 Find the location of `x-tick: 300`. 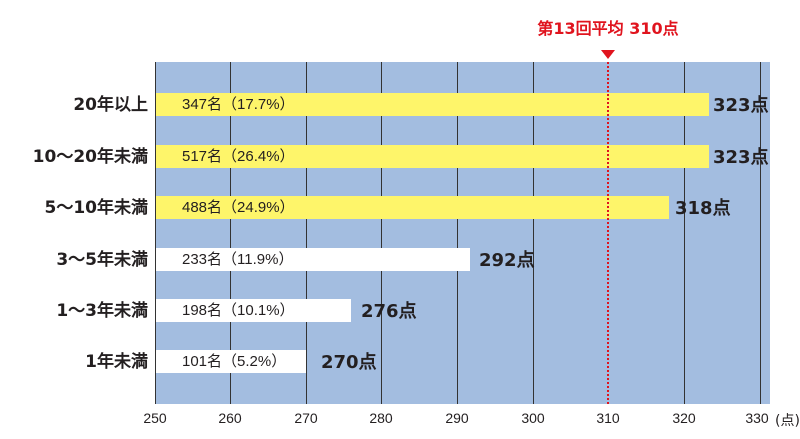

x-tick: 300 is located at coordinates (533, 418).